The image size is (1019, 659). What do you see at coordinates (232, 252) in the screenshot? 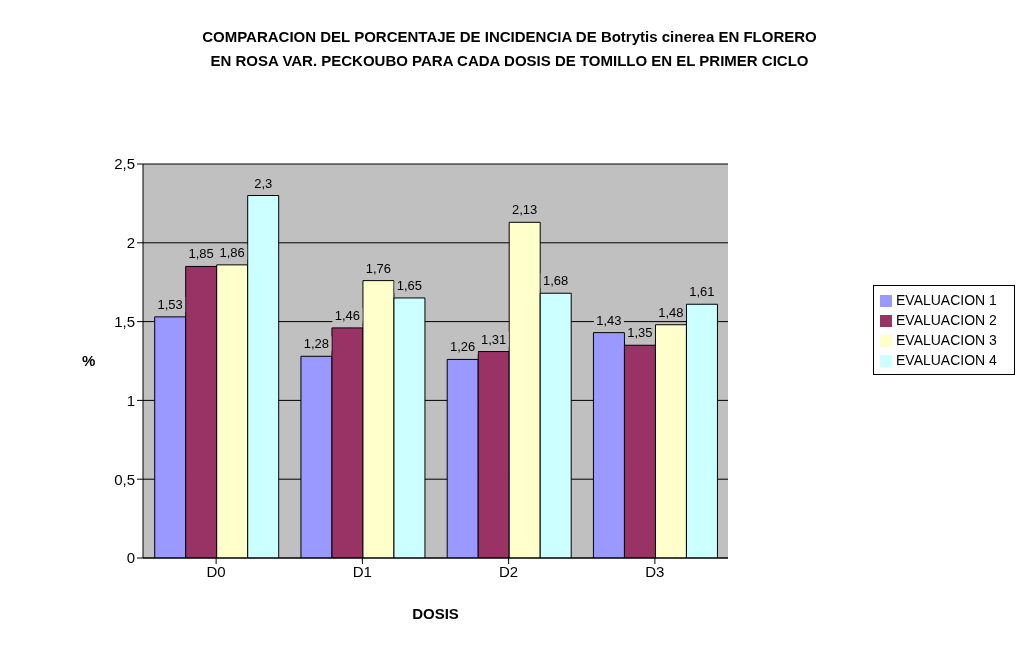
I see `data-label: 1,86` at bounding box center [232, 252].